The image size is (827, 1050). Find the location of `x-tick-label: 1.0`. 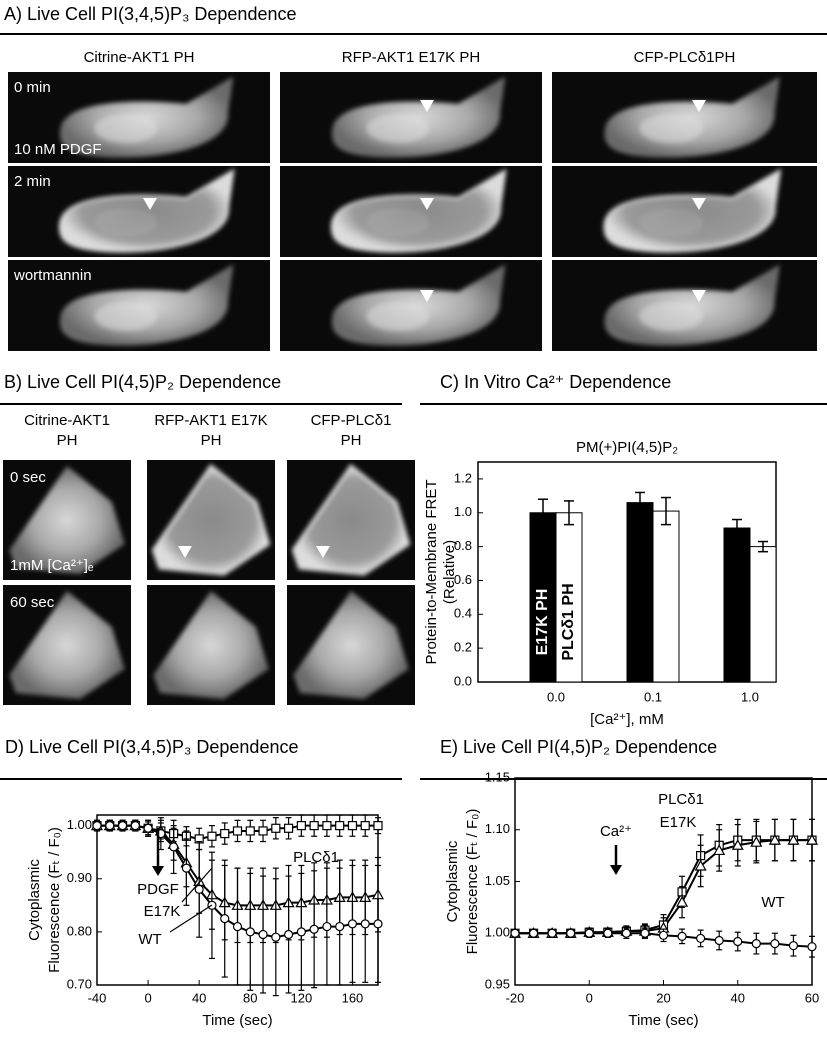

x-tick-label: 1.0 is located at coordinates (750, 696).